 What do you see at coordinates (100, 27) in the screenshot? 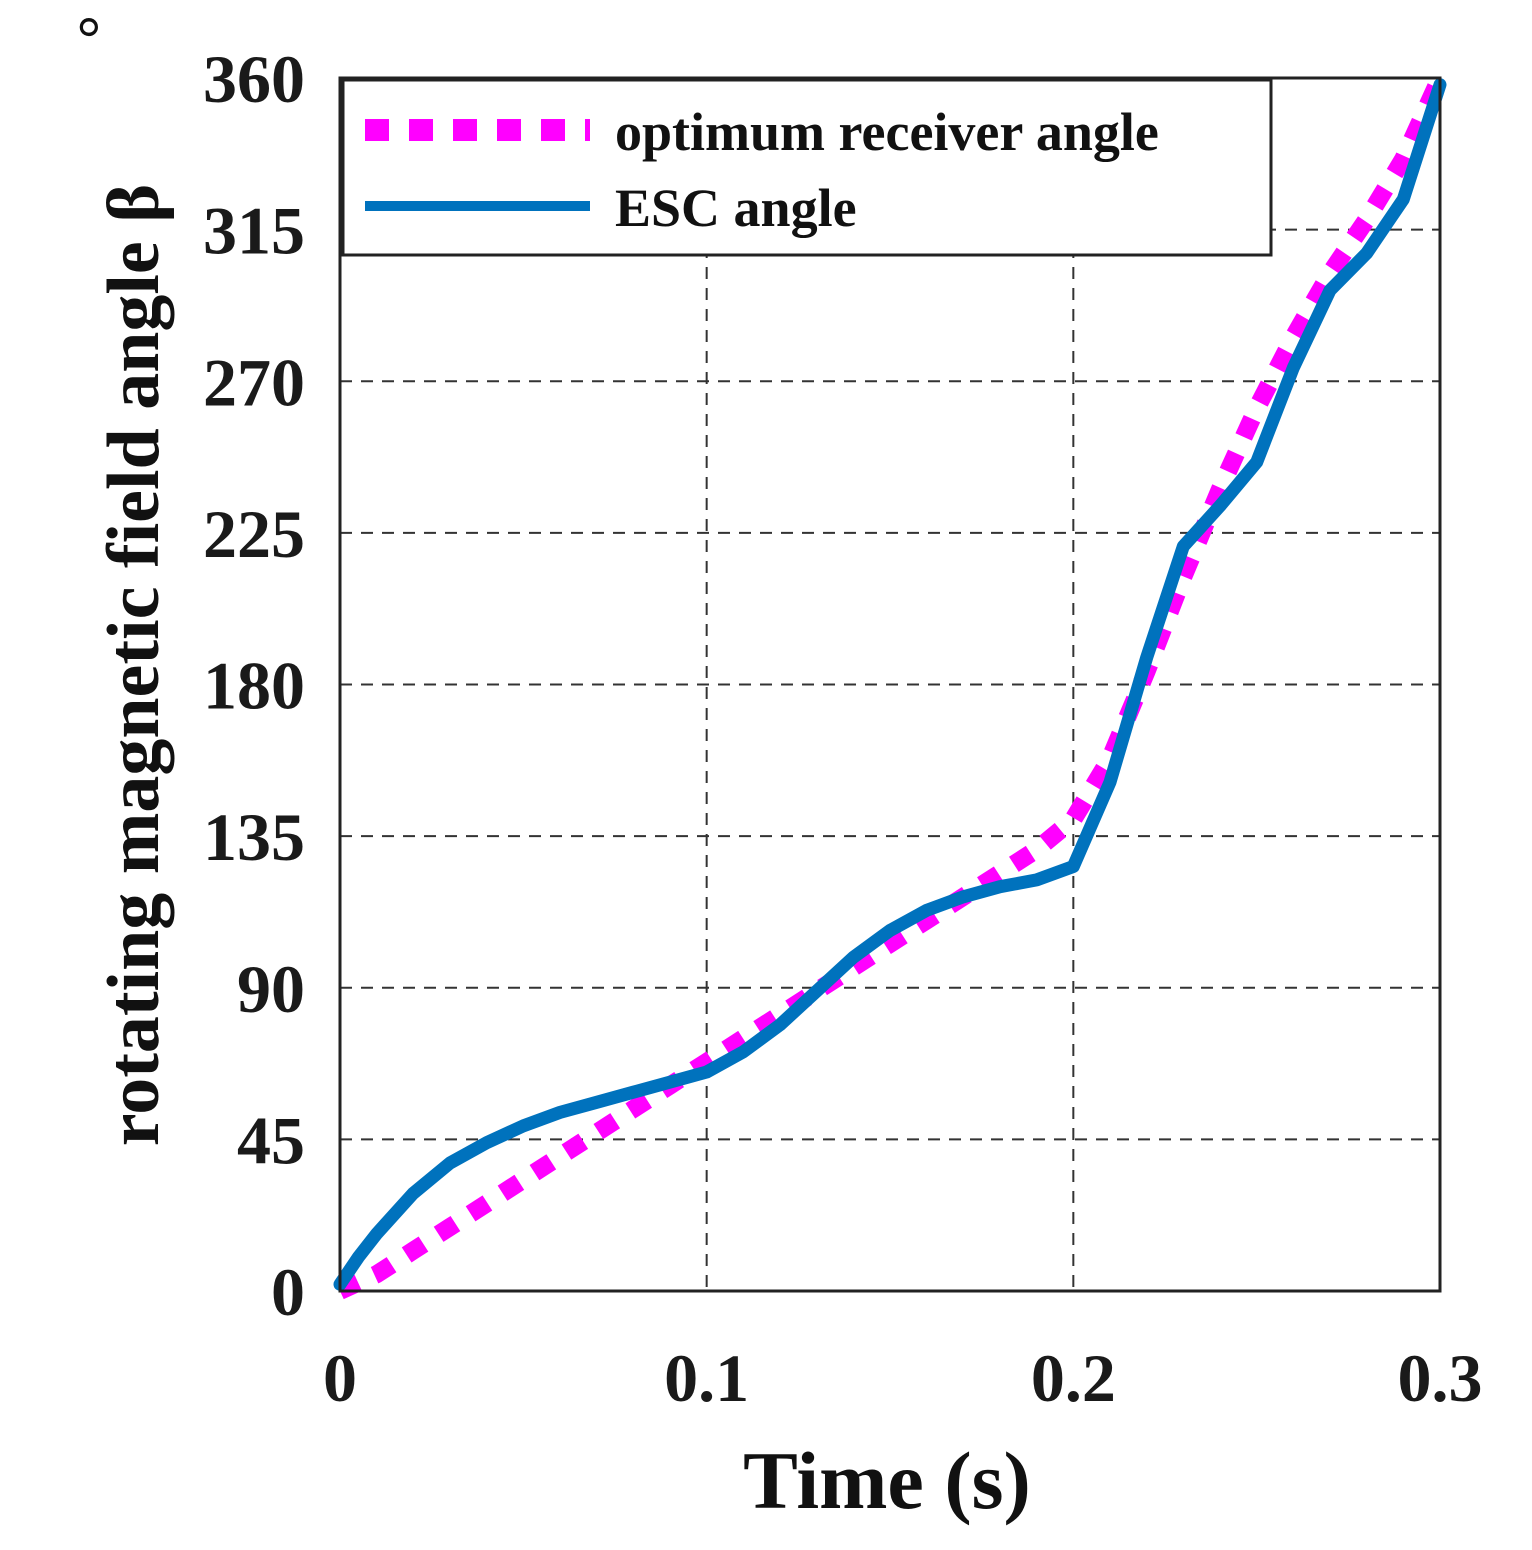
I see `y-axis-label-unit: °` at bounding box center [100, 27].